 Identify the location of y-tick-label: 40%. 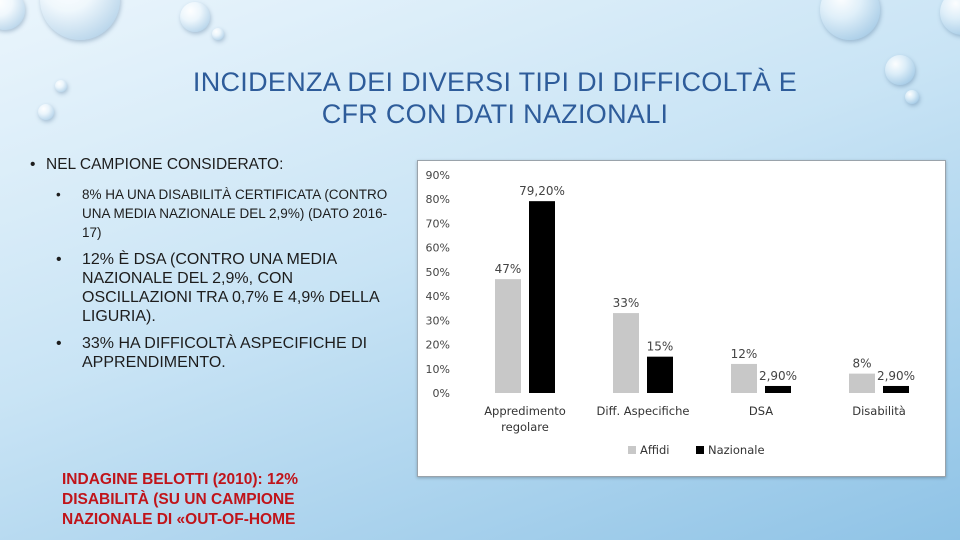
(438, 296).